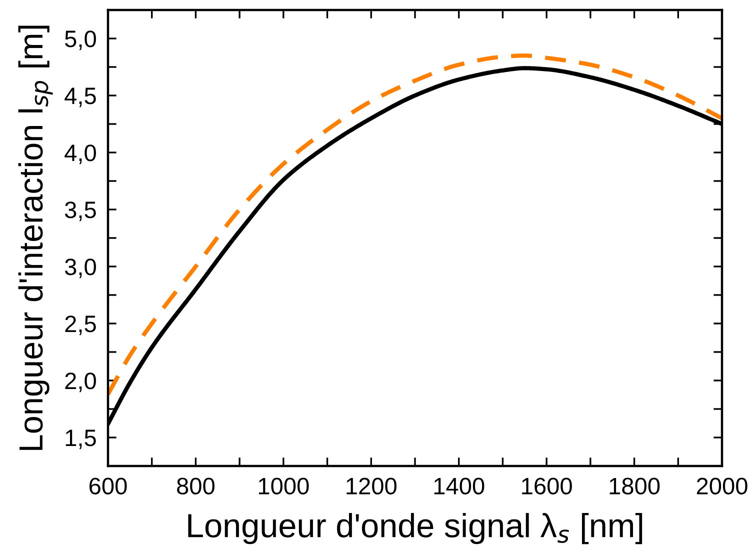 The image size is (751, 558). What do you see at coordinates (108, 486) in the screenshot?
I see `x-tick-label: 600` at bounding box center [108, 486].